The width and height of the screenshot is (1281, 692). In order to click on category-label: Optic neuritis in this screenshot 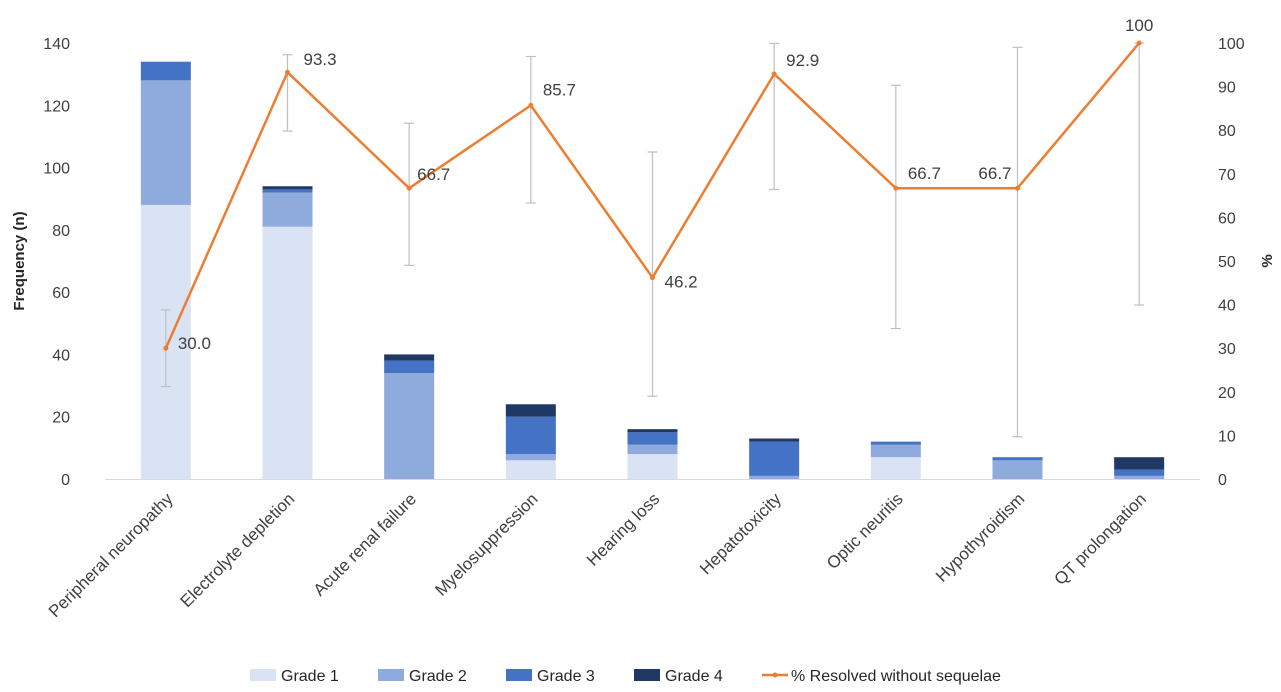, I will do `click(865, 531)`.